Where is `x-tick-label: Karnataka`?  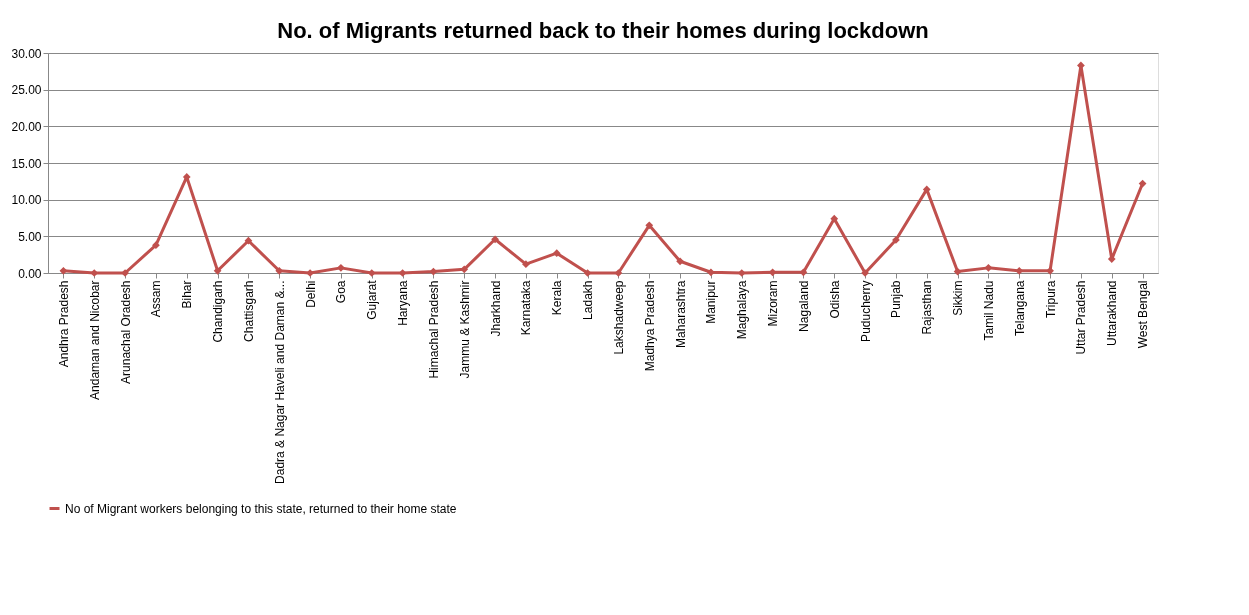
x-tick-label: Karnataka is located at coordinates (526, 308).